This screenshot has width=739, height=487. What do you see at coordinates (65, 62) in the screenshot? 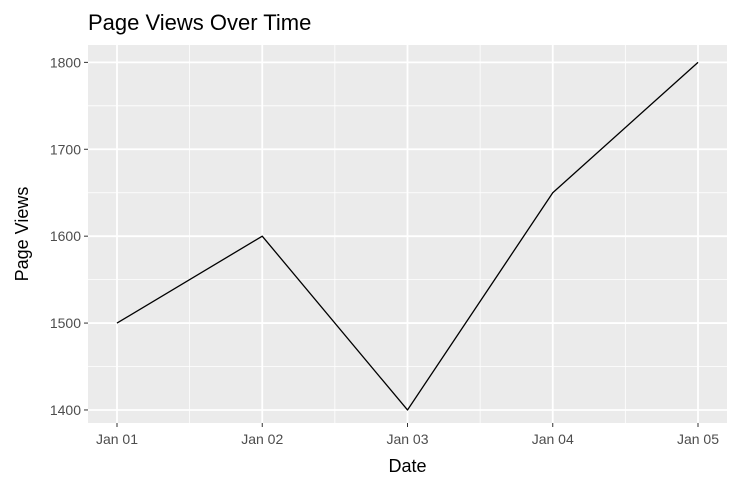
I see `y-tick-label: 1800` at bounding box center [65, 62].